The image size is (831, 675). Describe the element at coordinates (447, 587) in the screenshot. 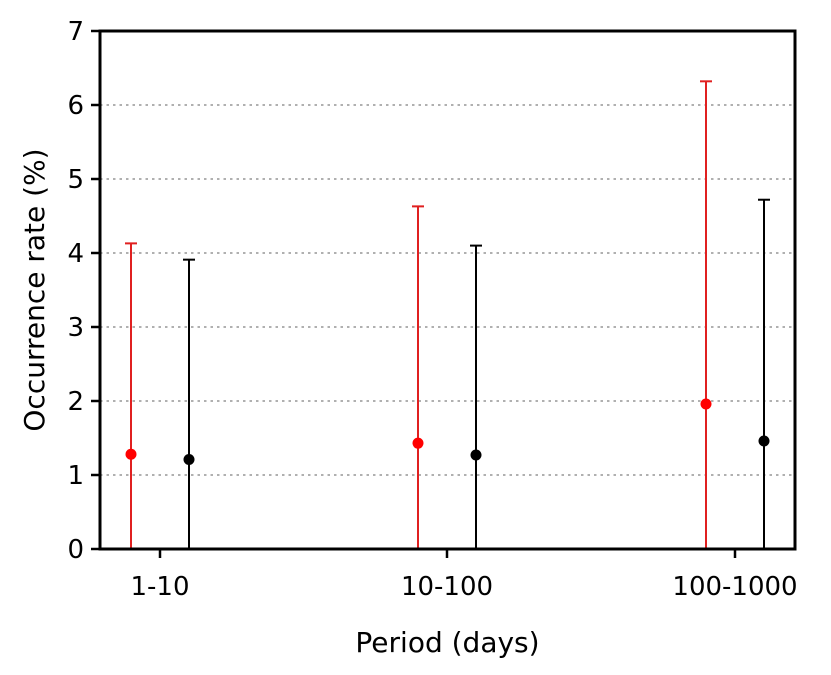

I see `x-tick-label: 10-100` at that location.